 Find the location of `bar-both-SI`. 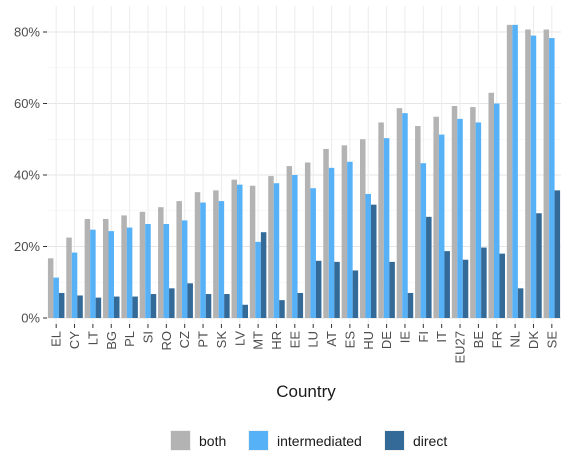

bar-both-SI is located at coordinates (142, 264).